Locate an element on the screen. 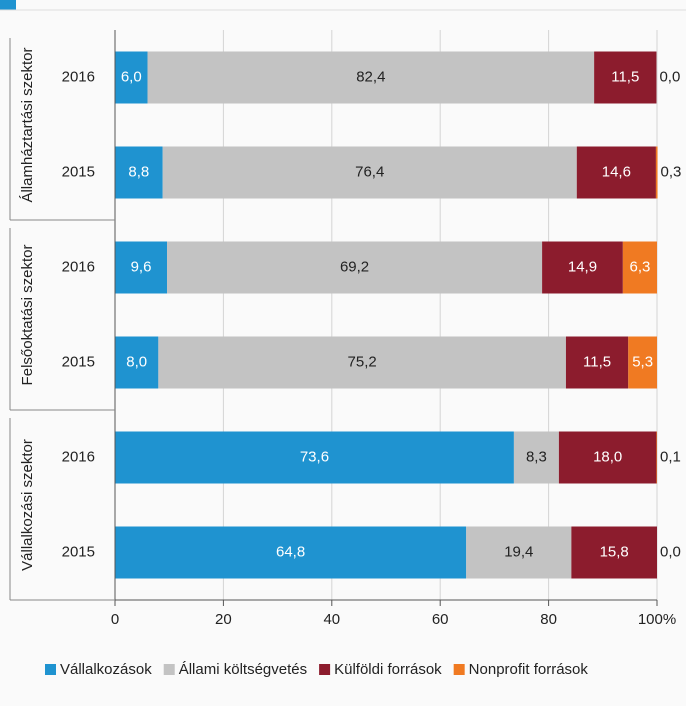  value-label: 75,2 is located at coordinates (362, 361).